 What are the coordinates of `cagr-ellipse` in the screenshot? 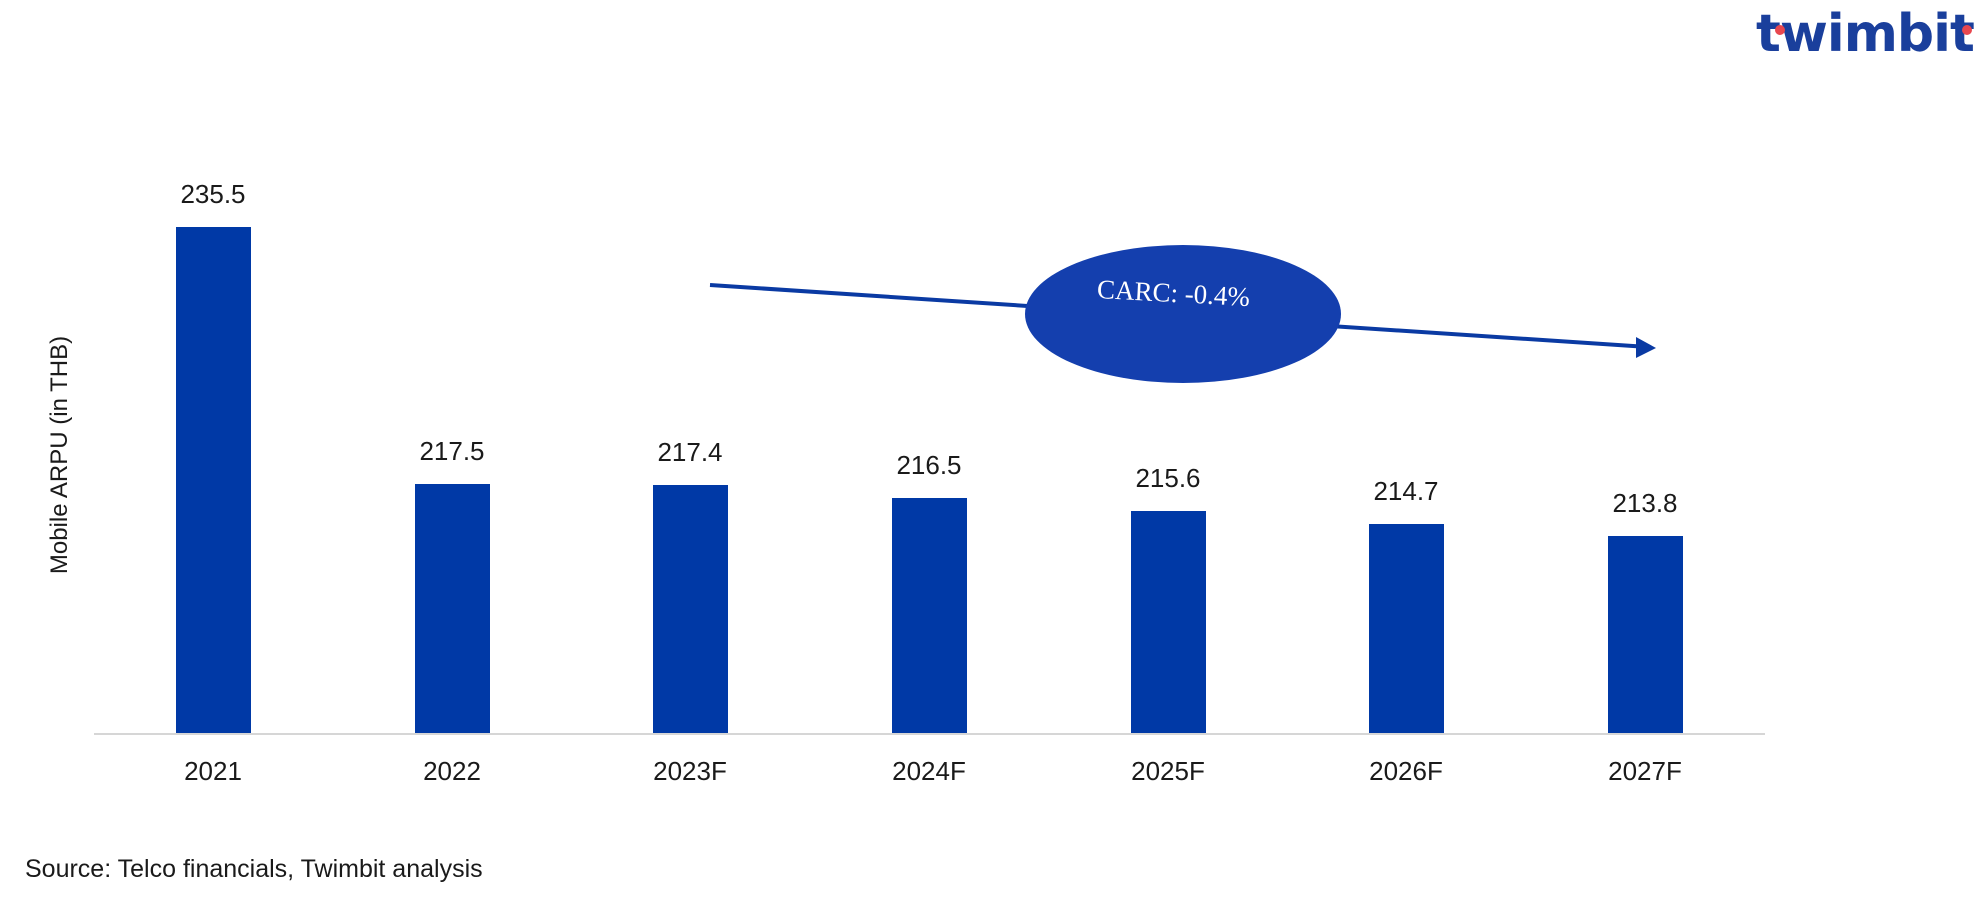 It's located at (1183, 314).